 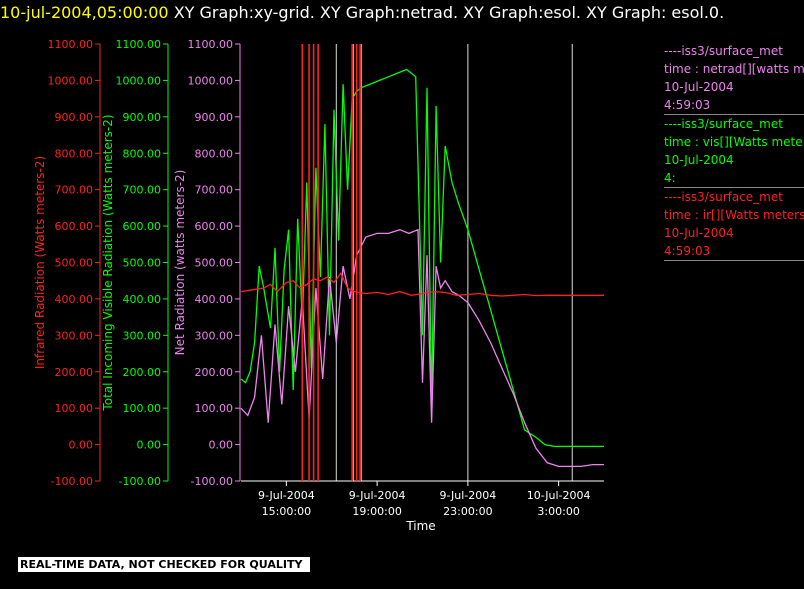 I want to click on legend-var: time : netrad[][watts me, so click(x=734, y=69).